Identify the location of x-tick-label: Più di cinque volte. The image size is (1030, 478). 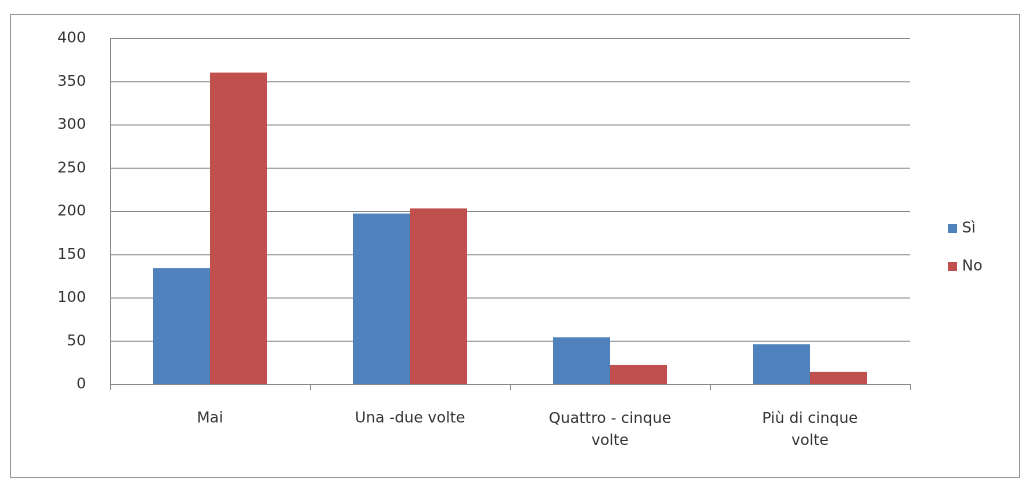
(810, 429).